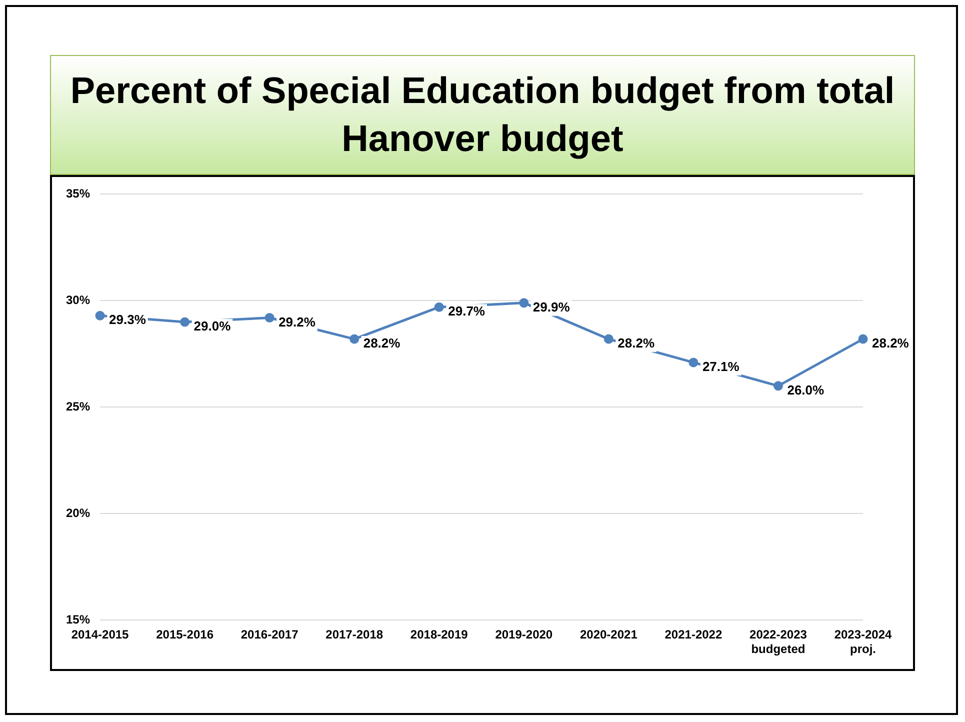  Describe the element at coordinates (269, 635) in the screenshot. I see `x-tick-label: 2016-2017` at that location.